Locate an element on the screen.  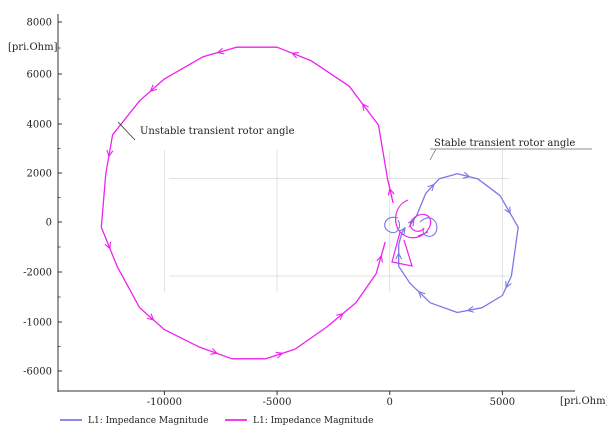
annotation-stable: Stable transient rotor angle is located at coordinates (504, 143).